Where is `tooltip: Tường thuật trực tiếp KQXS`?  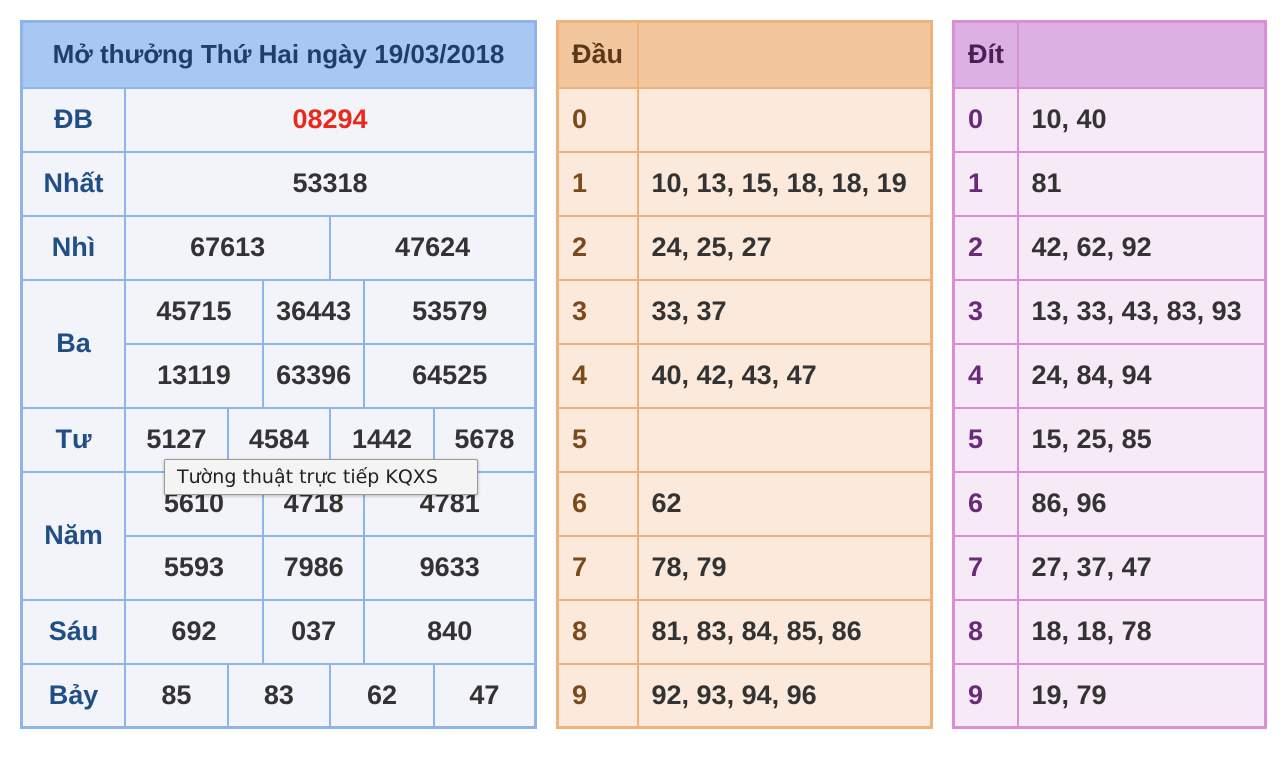 tooltip: Tường thuật trực tiếp KQXS is located at coordinates (321, 477).